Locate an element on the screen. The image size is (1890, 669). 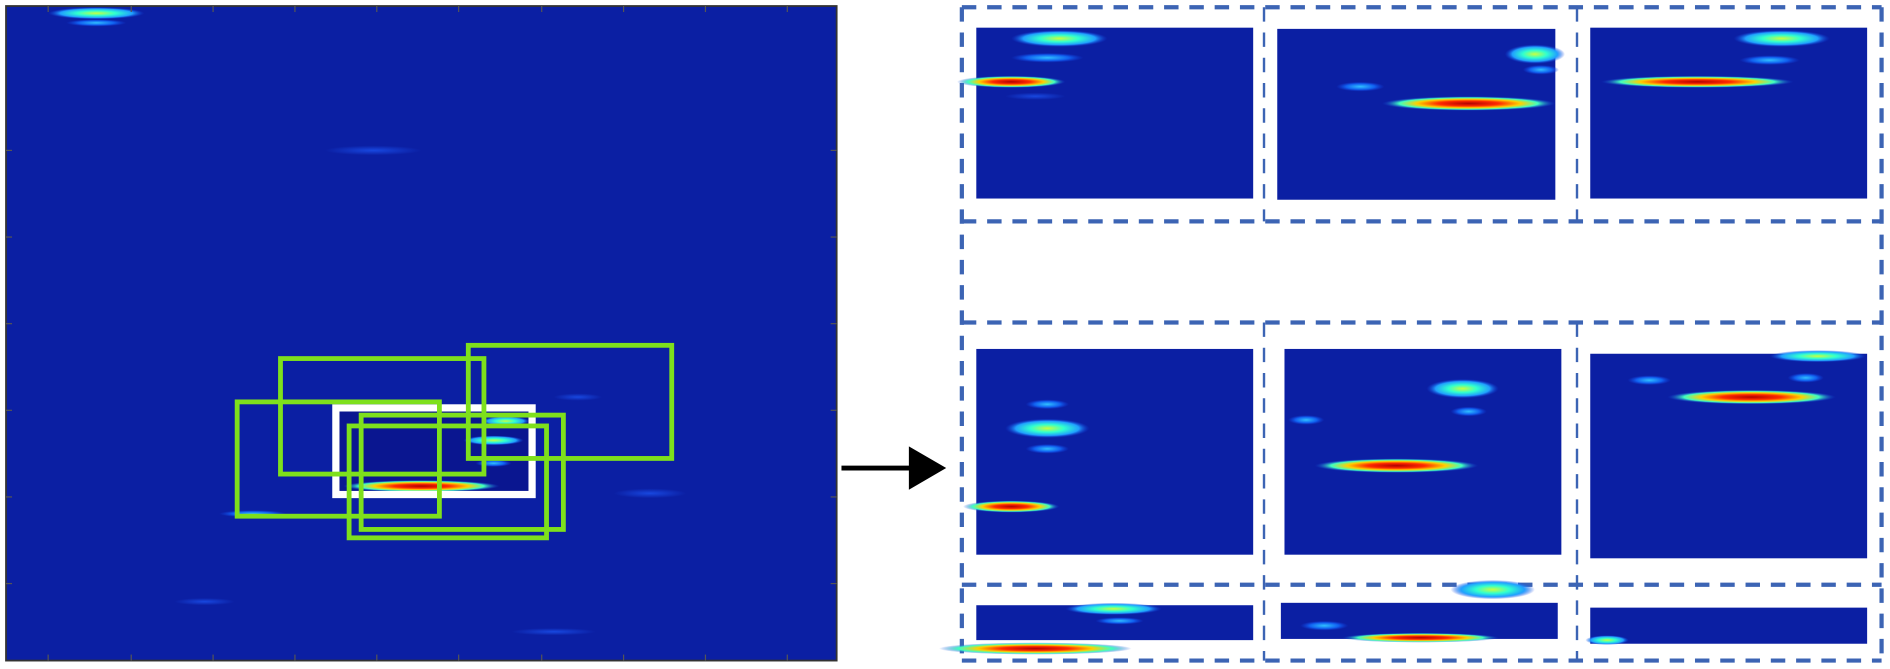
arrow-right-icon is located at coordinates (894, 468).